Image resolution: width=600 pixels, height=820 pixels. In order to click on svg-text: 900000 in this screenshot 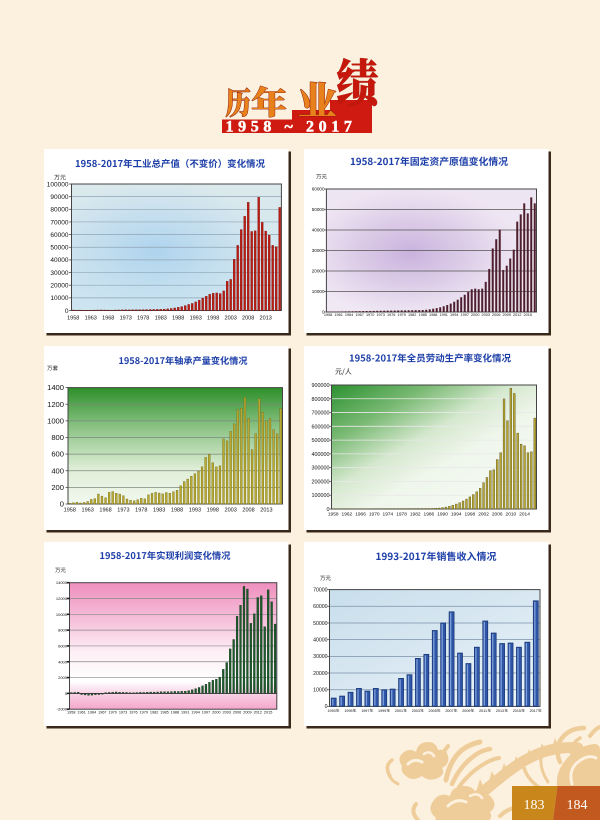, I will do `click(321, 386)`.